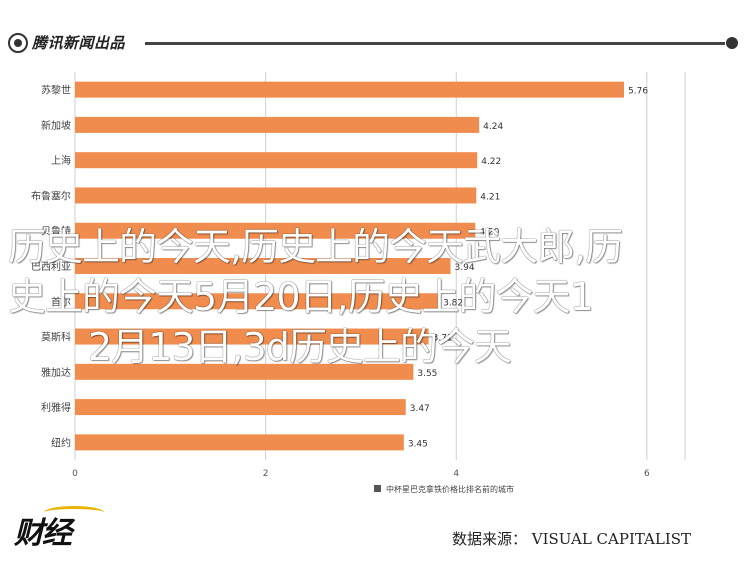 This screenshot has width=750, height=575. What do you see at coordinates (465, 268) in the screenshot?
I see `value-label-5: 3.94` at bounding box center [465, 268].